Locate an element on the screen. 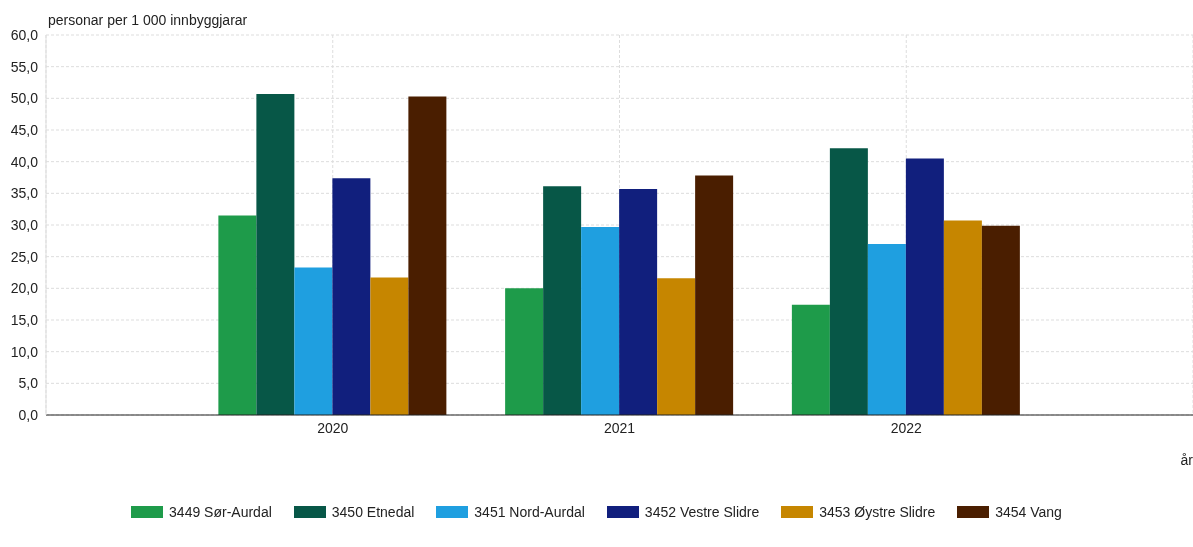 The image size is (1193, 547). legend-label: 3453 Øystre Slidre is located at coordinates (877, 512).